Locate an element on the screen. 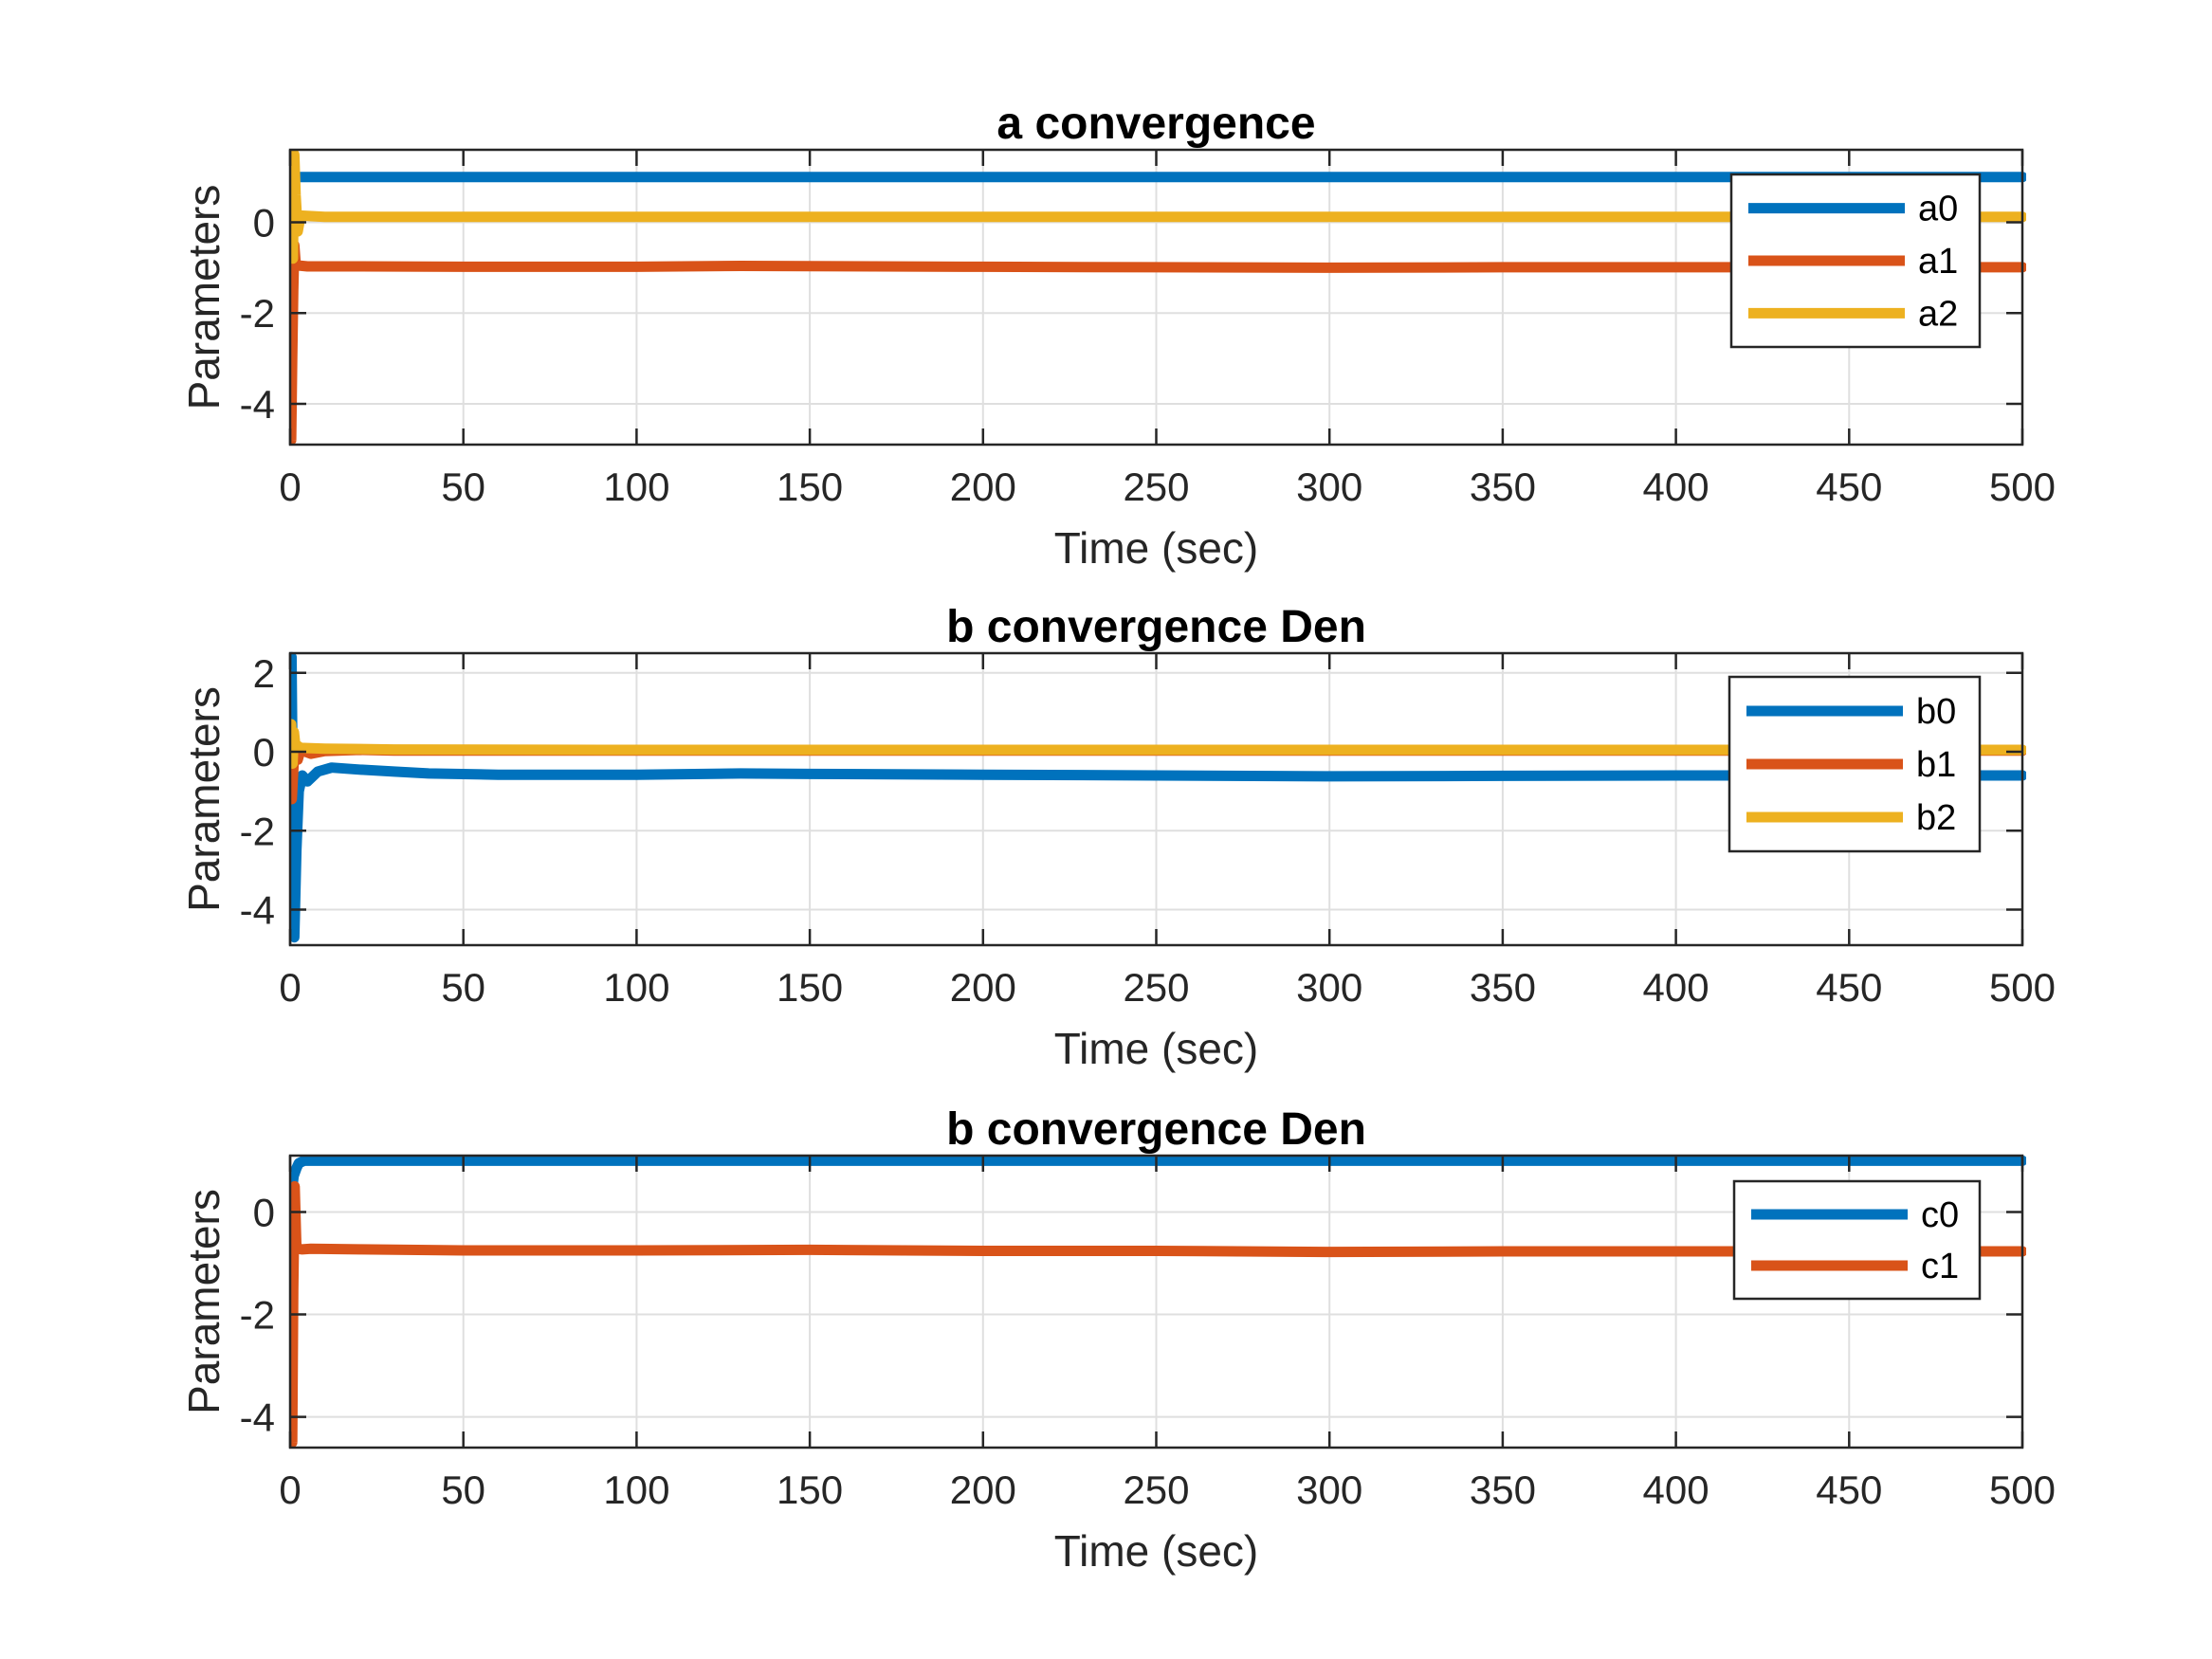  legend-label-c1: c1 is located at coordinates (1940, 1266).